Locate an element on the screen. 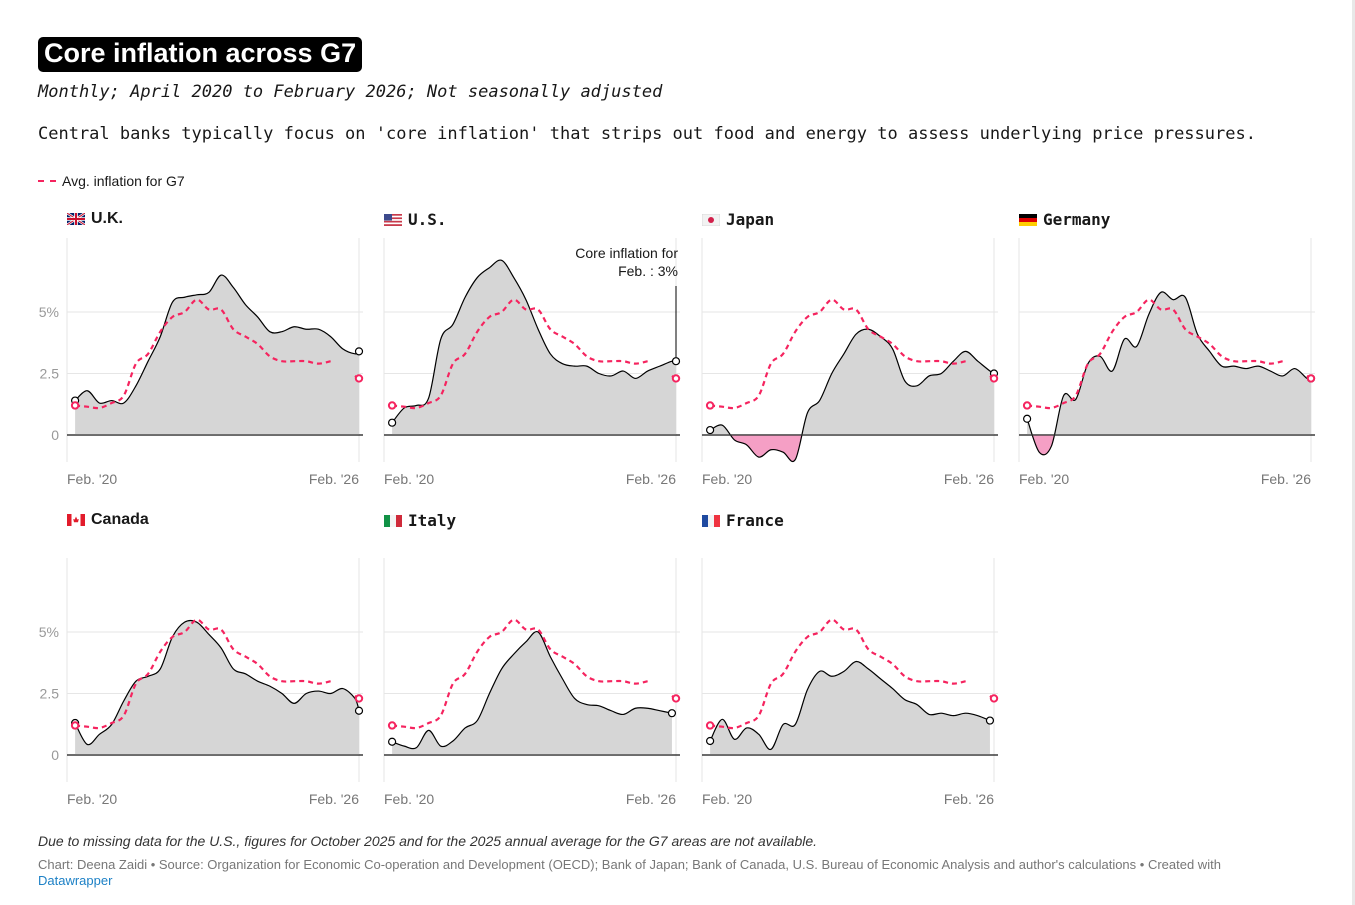  panel-germany: Feb. '20 Feb. '26 is located at coordinates (1167, 362).